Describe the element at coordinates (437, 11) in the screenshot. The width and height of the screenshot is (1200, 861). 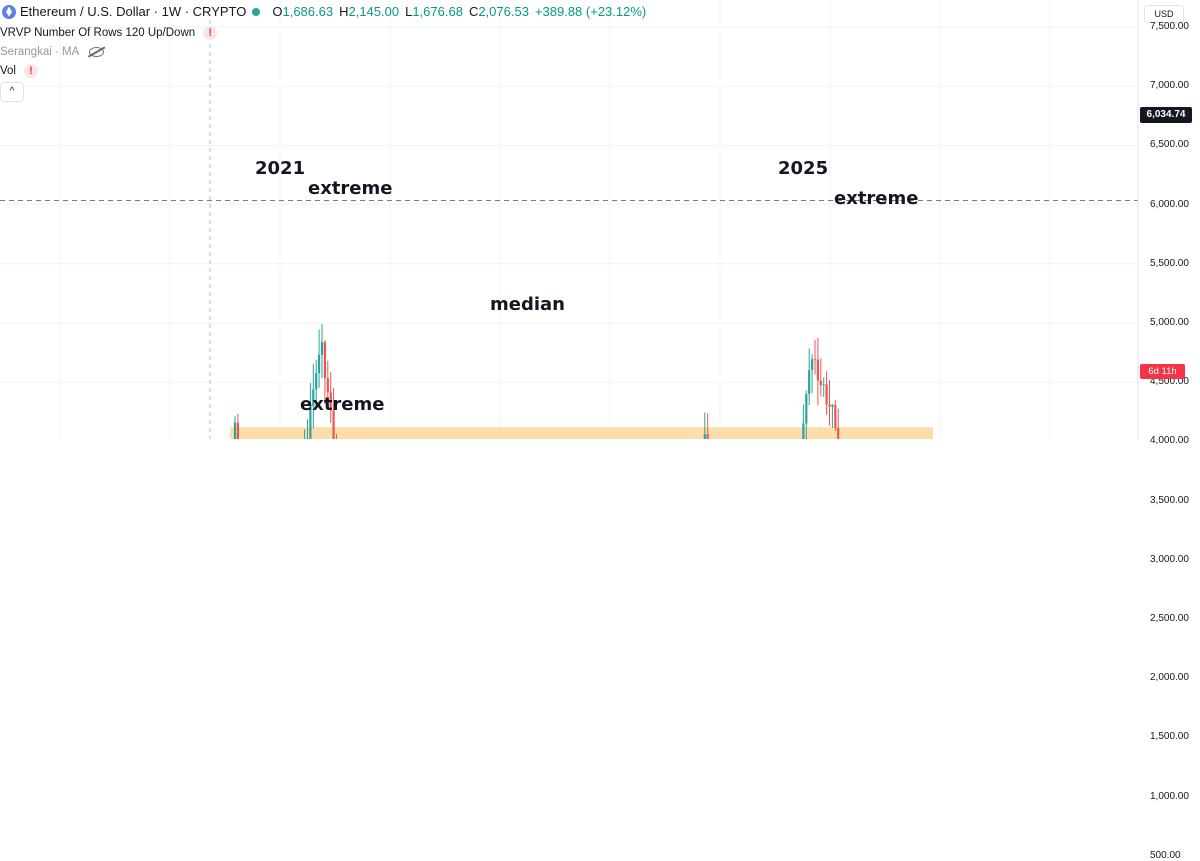
I see `low-value: 1,676.68` at that location.